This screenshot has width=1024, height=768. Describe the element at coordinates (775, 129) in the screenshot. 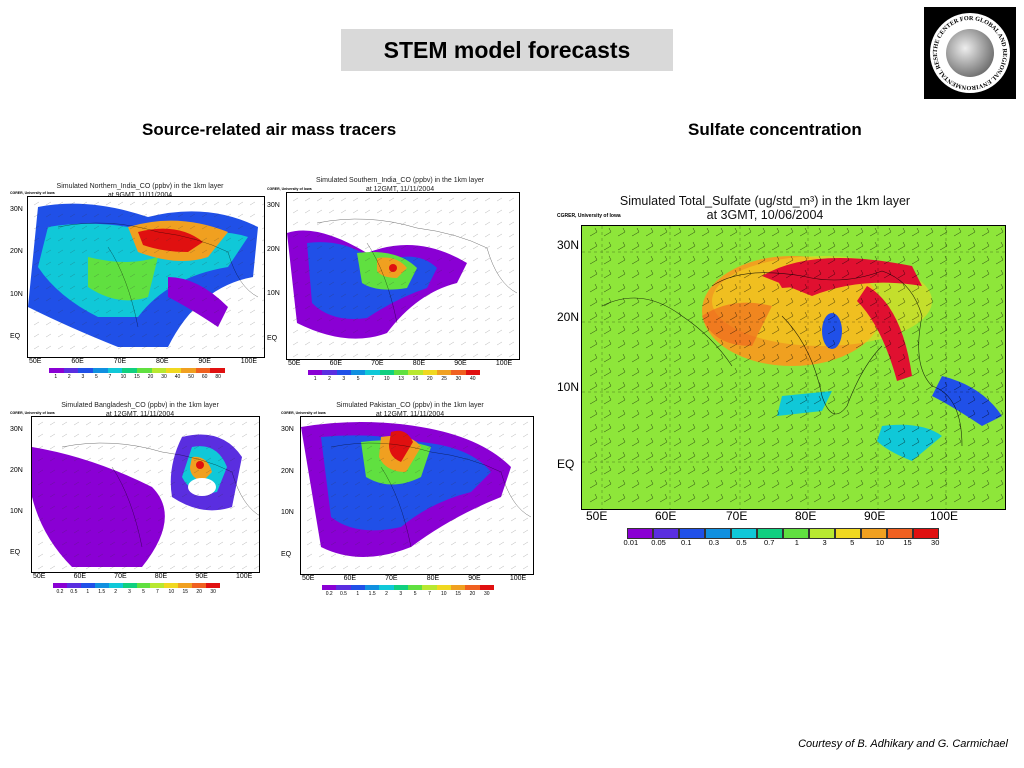

I see `right-heading: Sulfate concentration` at that location.